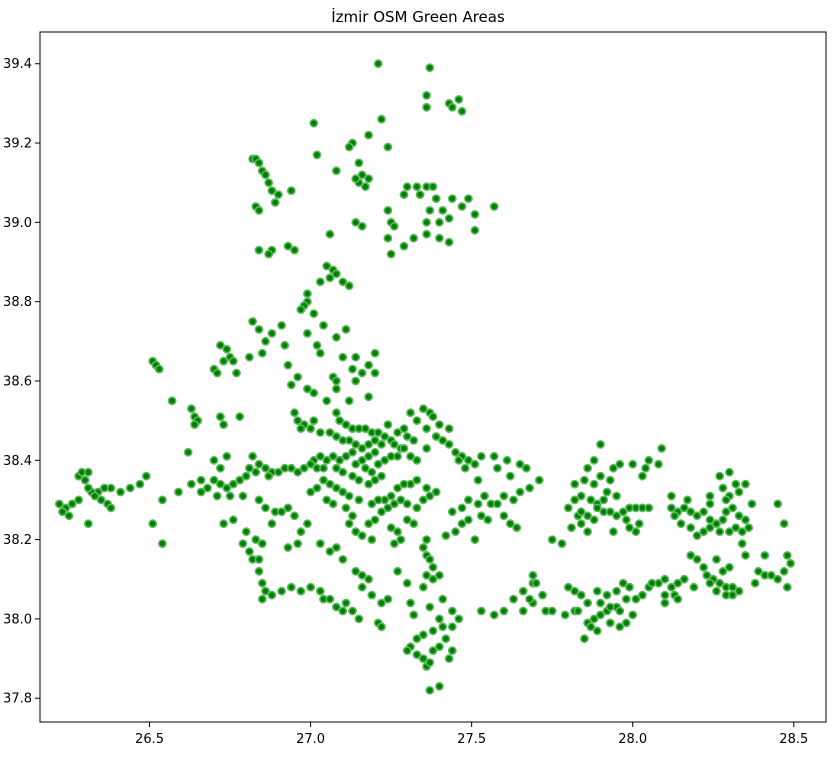  What do you see at coordinates (17, 461) in the screenshot?
I see `y-tick-label: 38.4` at bounding box center [17, 461].